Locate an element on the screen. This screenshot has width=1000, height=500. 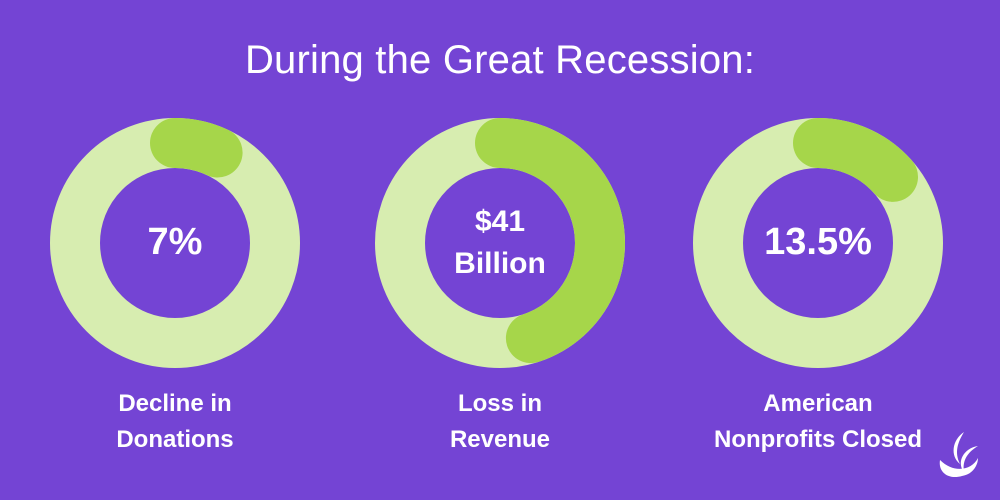
stat-value: 13.5% is located at coordinates (818, 243).